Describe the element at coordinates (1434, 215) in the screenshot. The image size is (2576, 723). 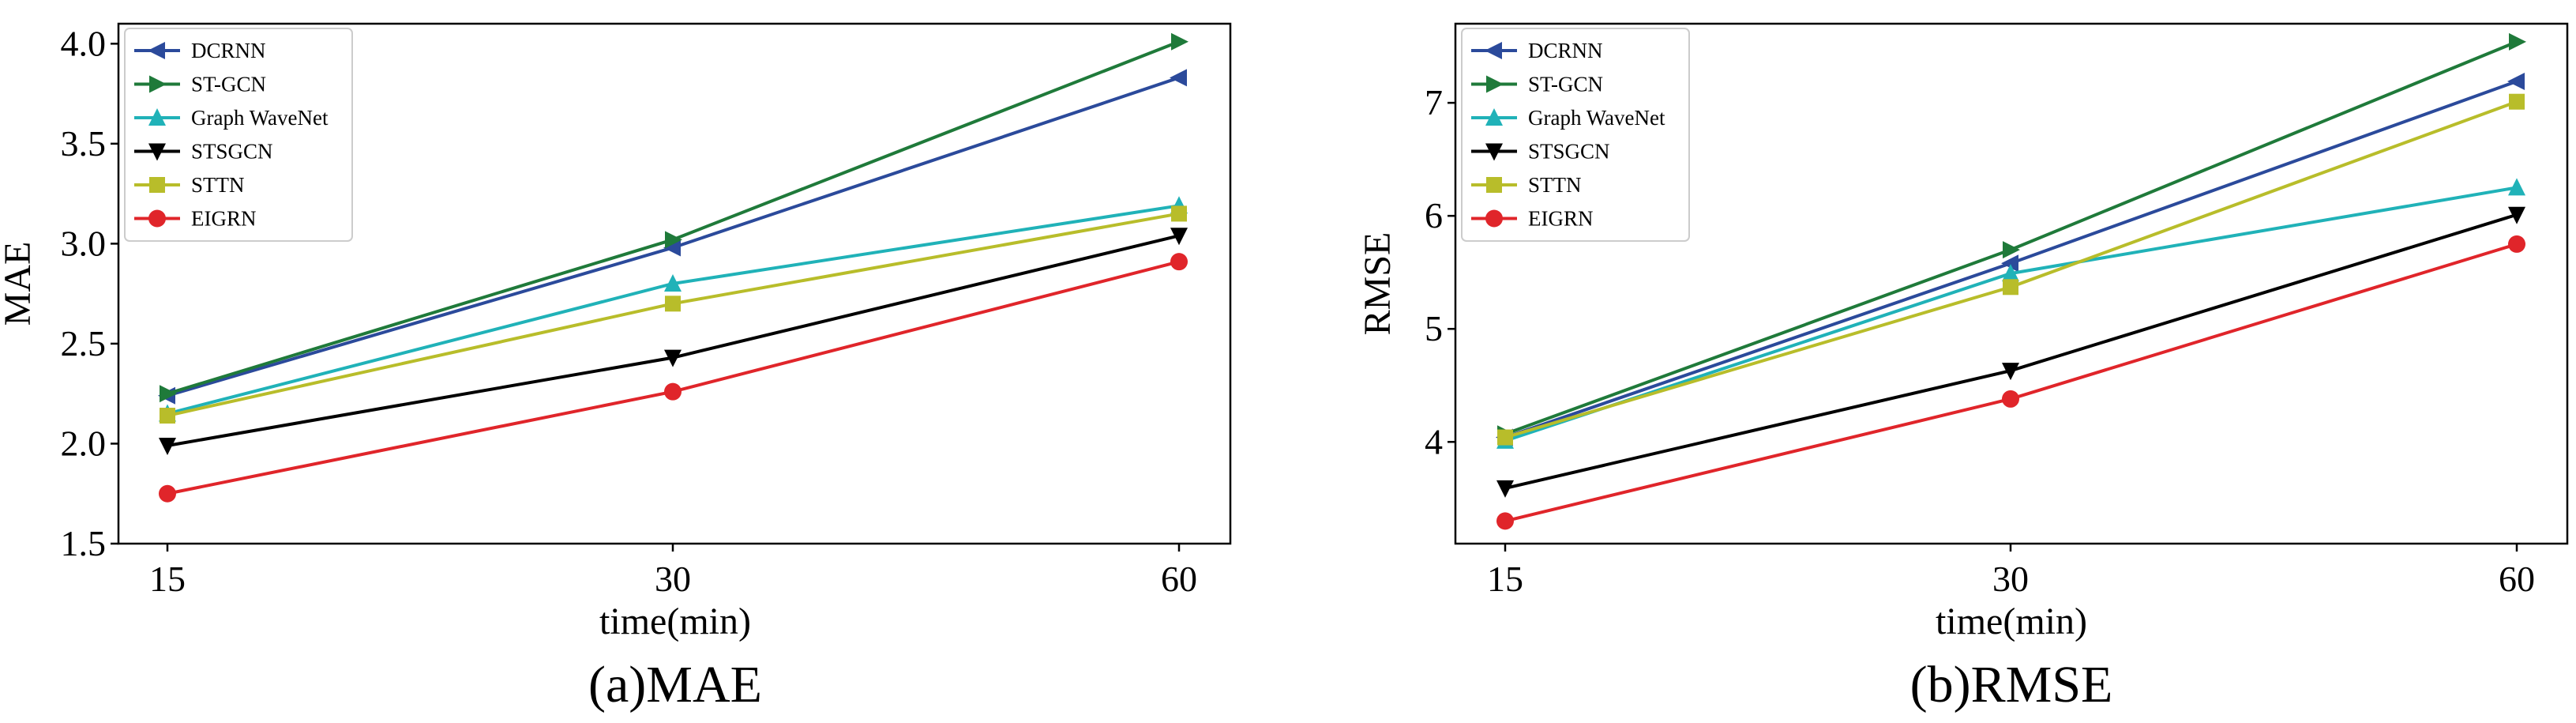
I see `y-tick-label: 6` at that location.